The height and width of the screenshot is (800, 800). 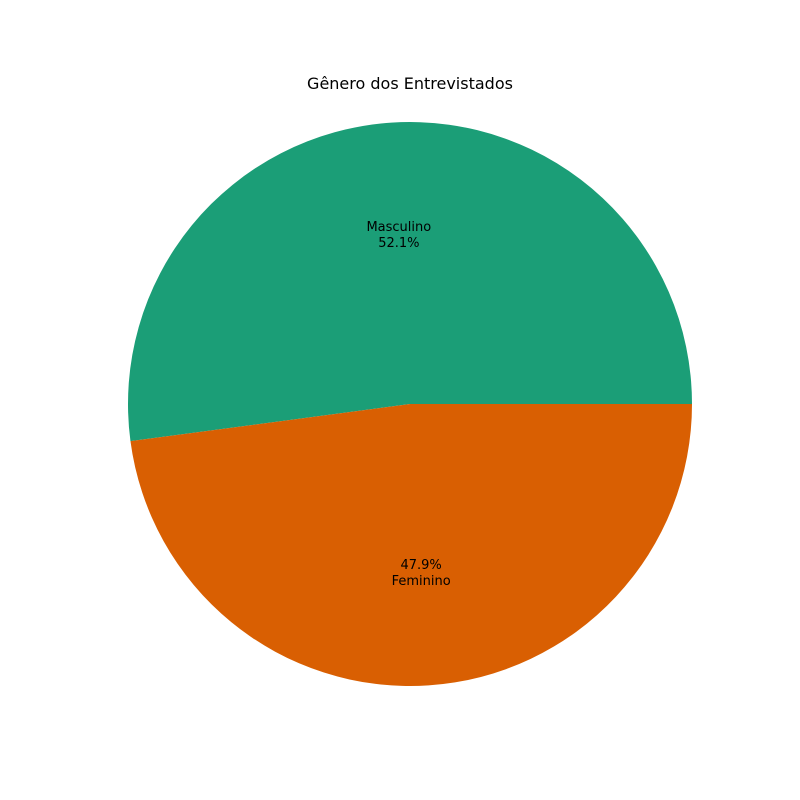 I want to click on chart-title: Gênero dos Entrevistados, so click(x=410, y=83).